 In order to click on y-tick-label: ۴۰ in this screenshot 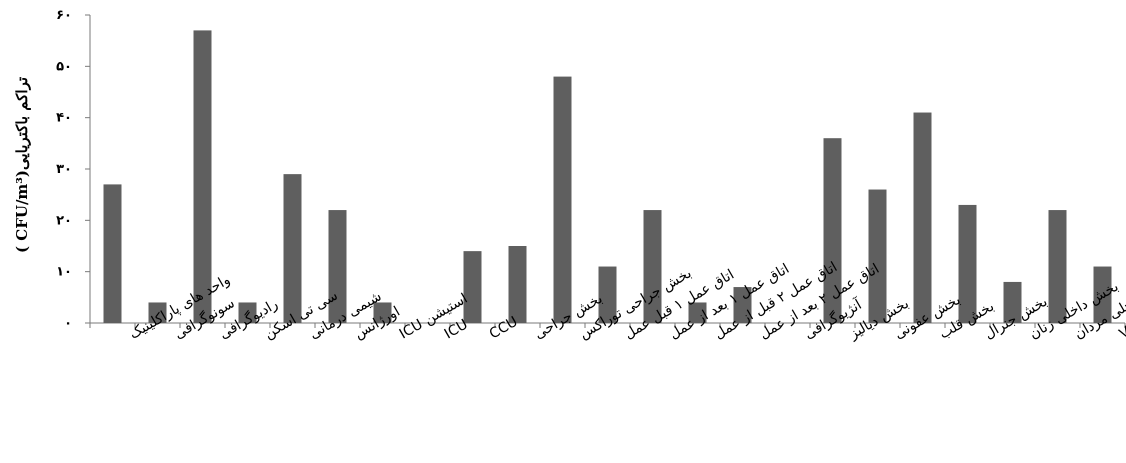, I will do `click(64, 118)`.